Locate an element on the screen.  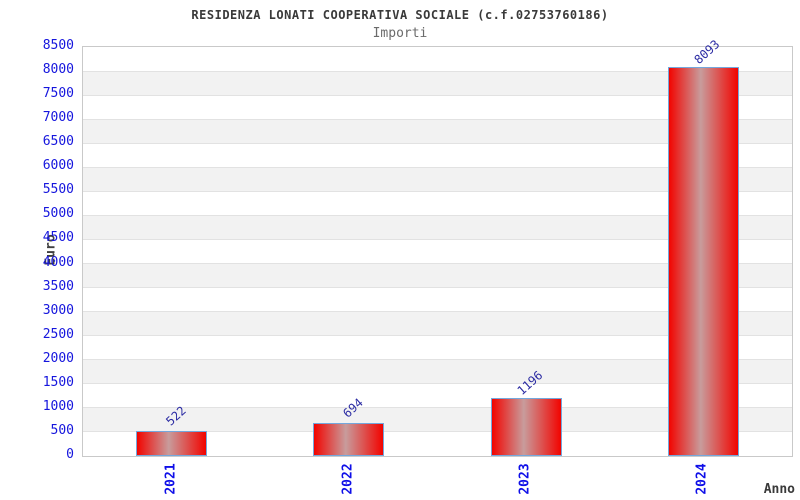
y-tick-label: 2000 is located at coordinates (58, 358).